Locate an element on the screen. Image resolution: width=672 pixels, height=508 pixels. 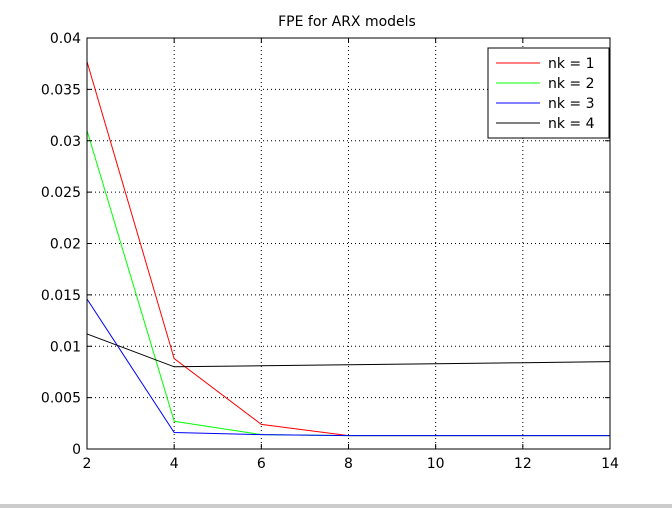
x-tick-label: 4 is located at coordinates (174, 464).